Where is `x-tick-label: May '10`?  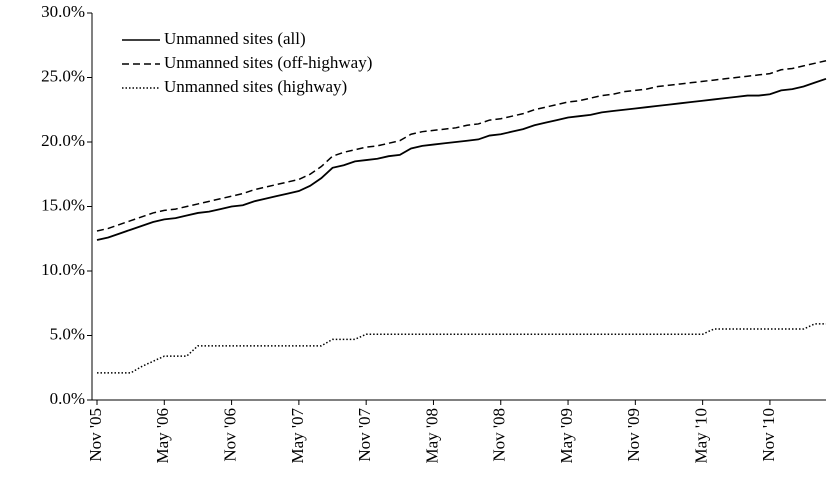 x-tick-label: May '10 is located at coordinates (701, 435).